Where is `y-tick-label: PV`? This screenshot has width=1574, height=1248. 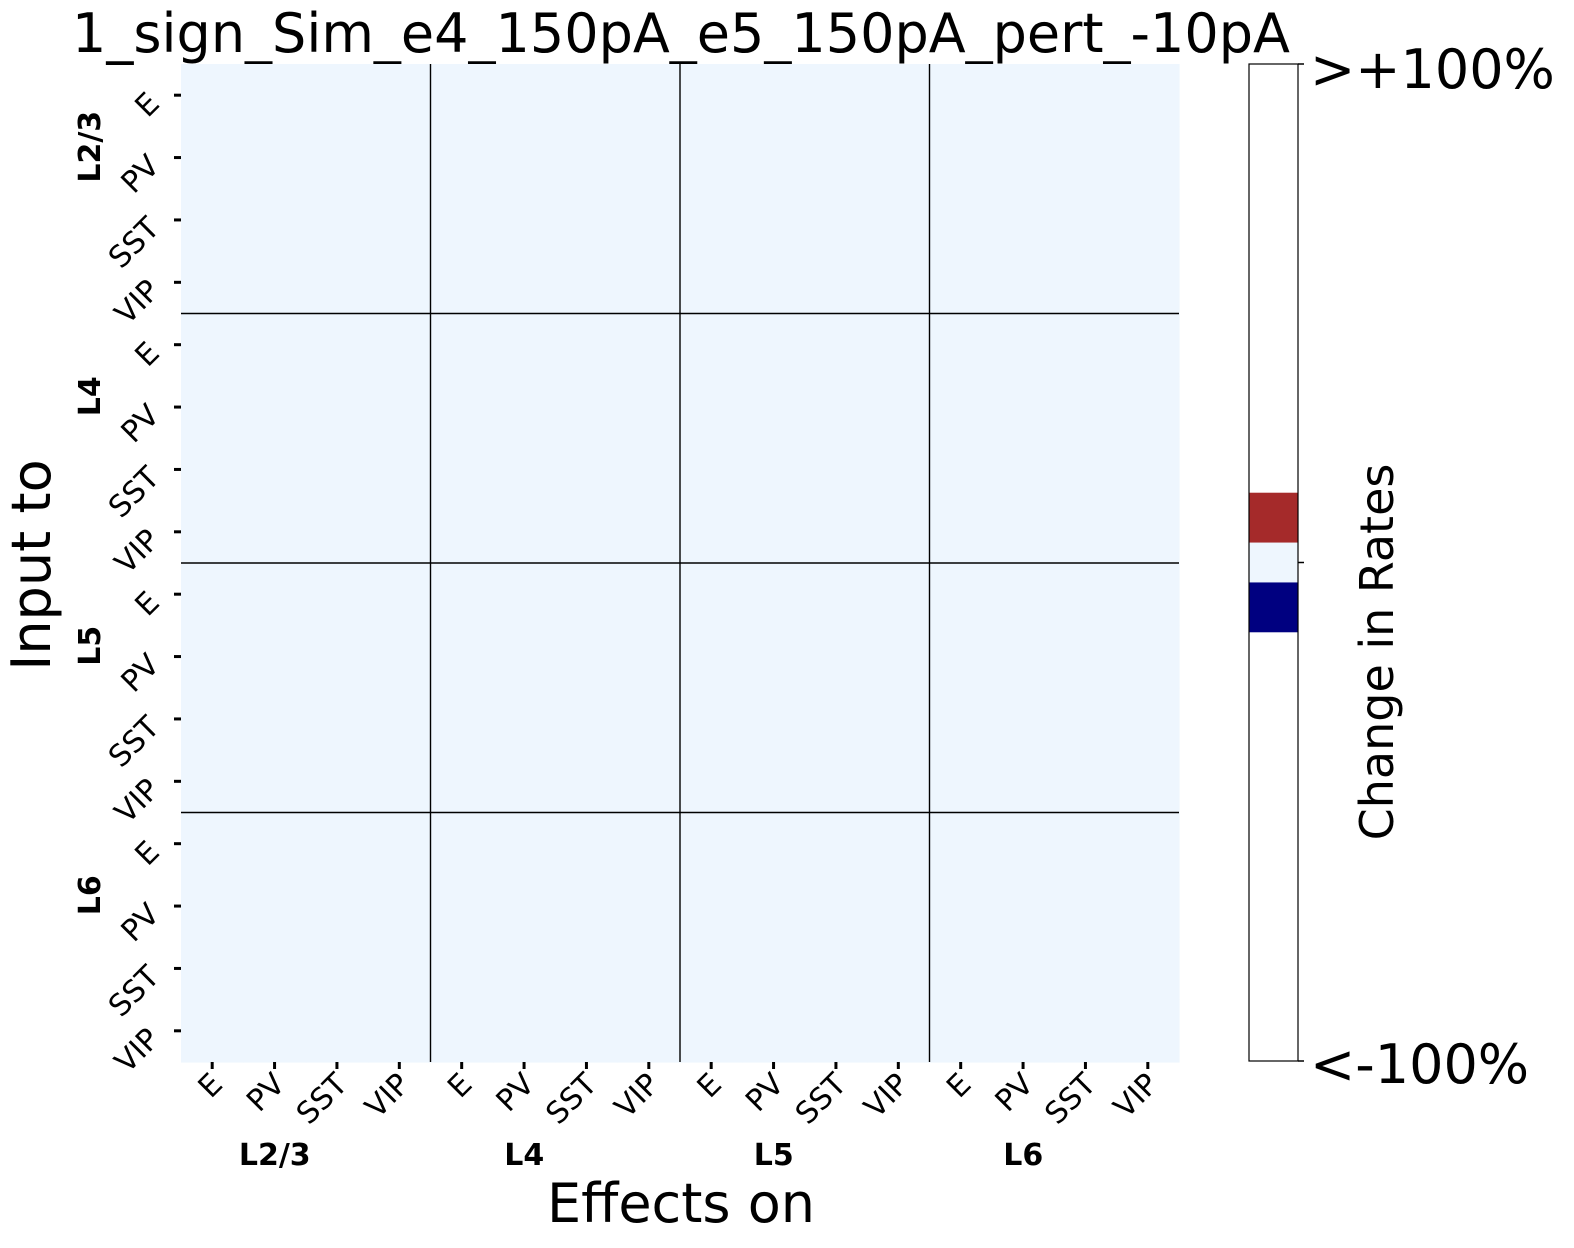 y-tick-label: PV is located at coordinates (141, 923).